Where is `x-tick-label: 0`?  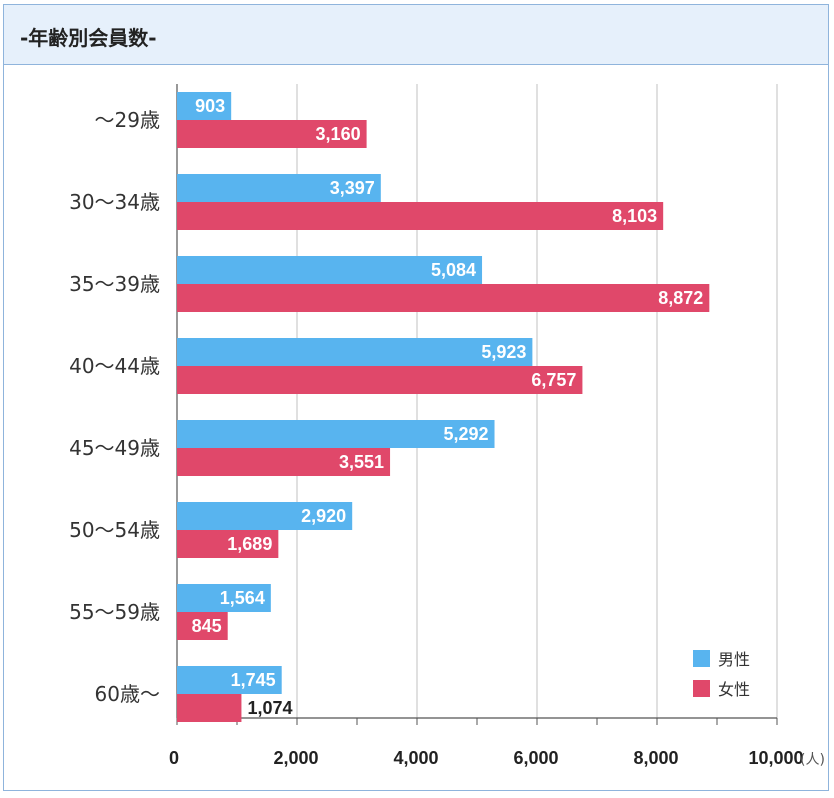
x-tick-label: 0 is located at coordinates (174, 758).